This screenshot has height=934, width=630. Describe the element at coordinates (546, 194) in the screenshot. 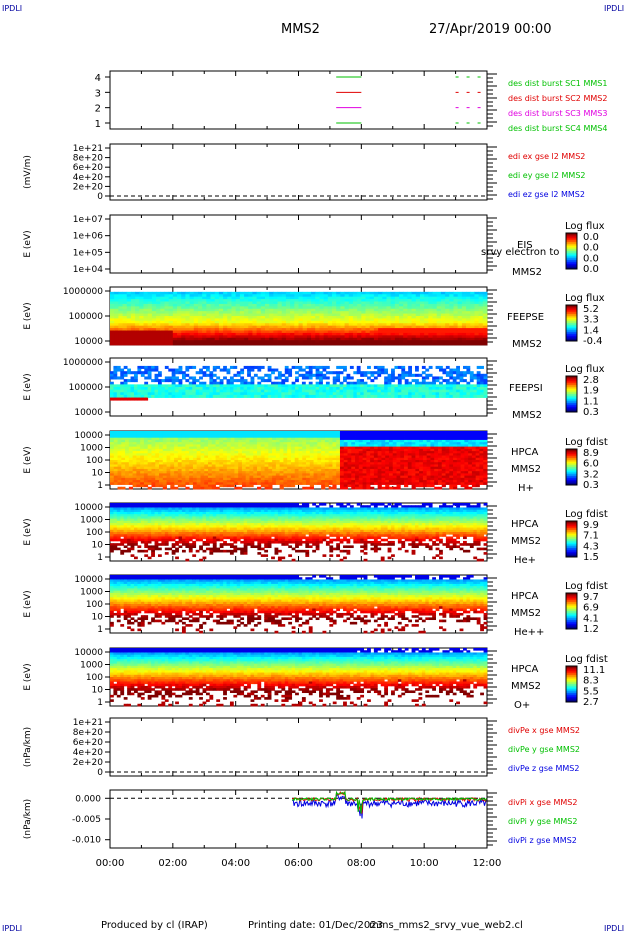

I see `series-label: edi ez gse l2 MMS2` at that location.